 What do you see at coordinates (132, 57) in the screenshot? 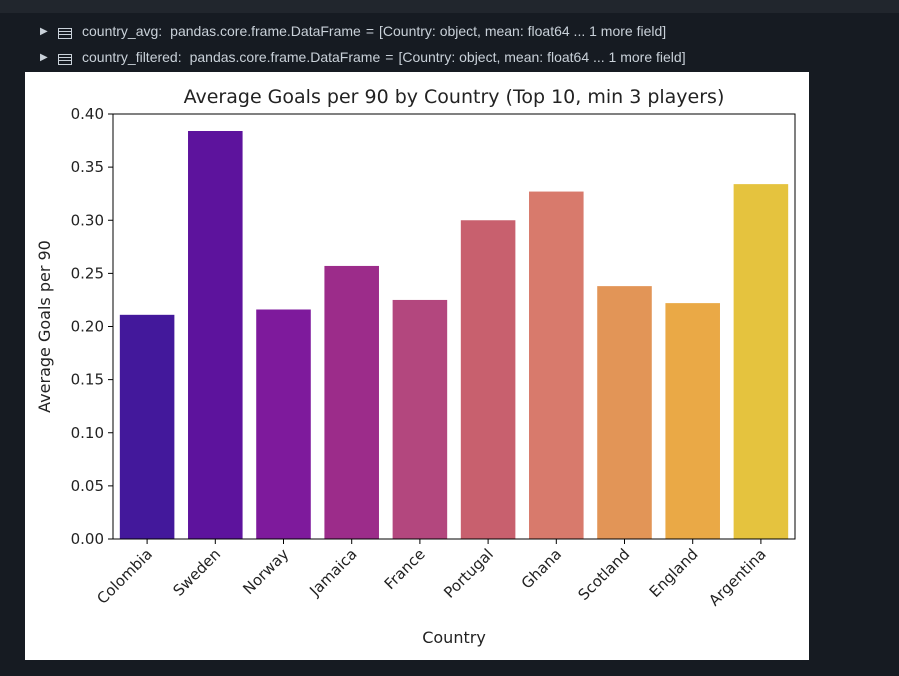
I see `variable-name: country_filtered:` at bounding box center [132, 57].